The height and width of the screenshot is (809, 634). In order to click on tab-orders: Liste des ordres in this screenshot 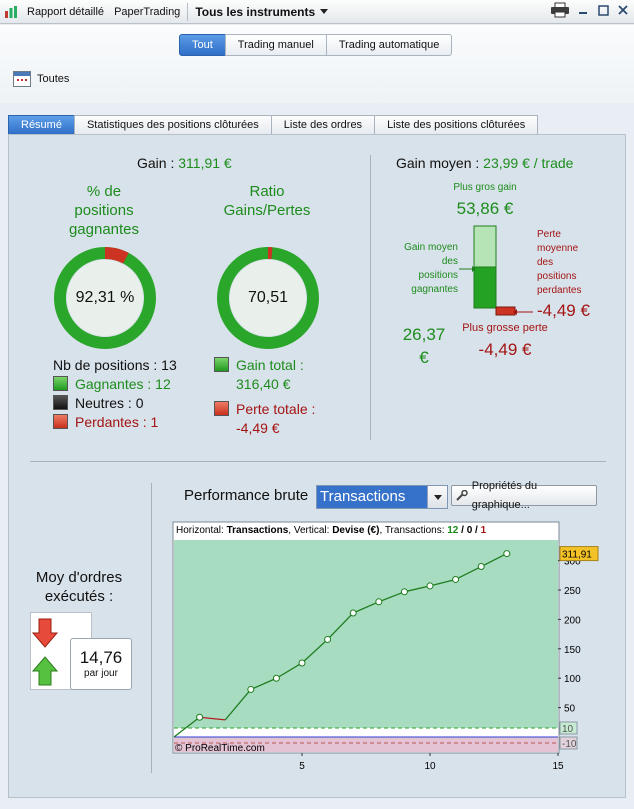, I will do `click(323, 124)`.